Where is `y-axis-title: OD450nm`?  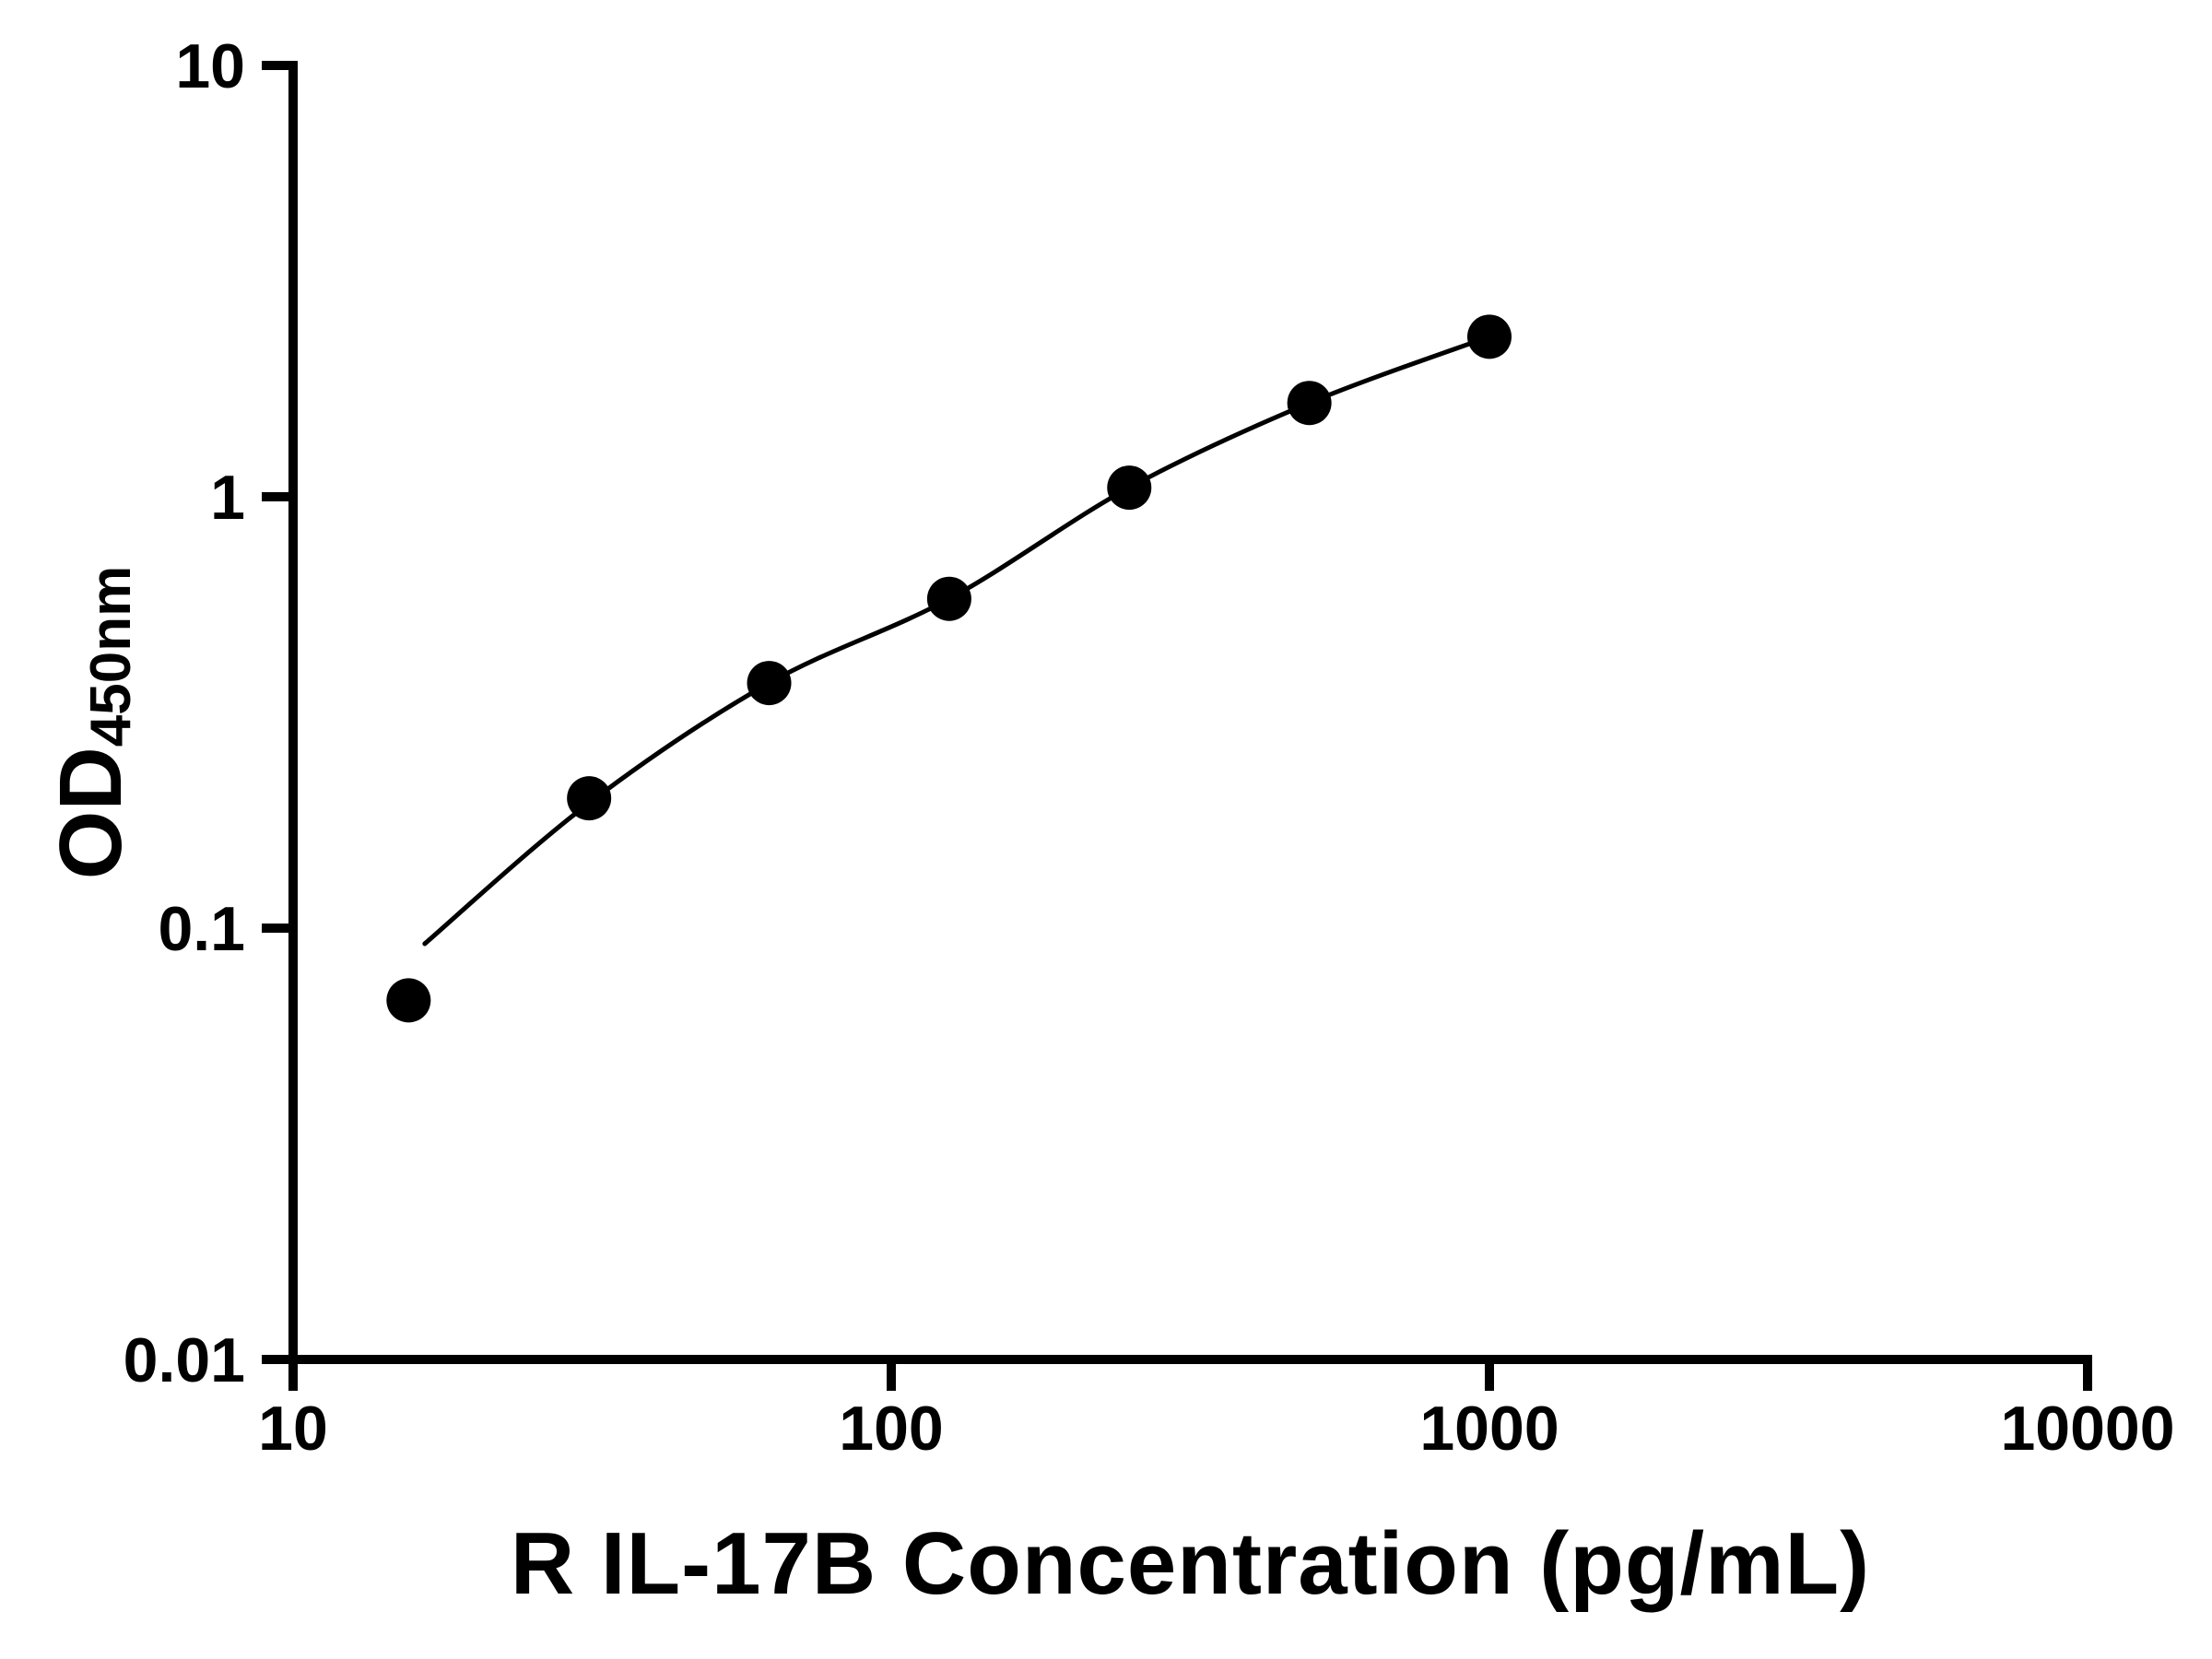
y-axis-title: OD450nm is located at coordinates (92, 722).